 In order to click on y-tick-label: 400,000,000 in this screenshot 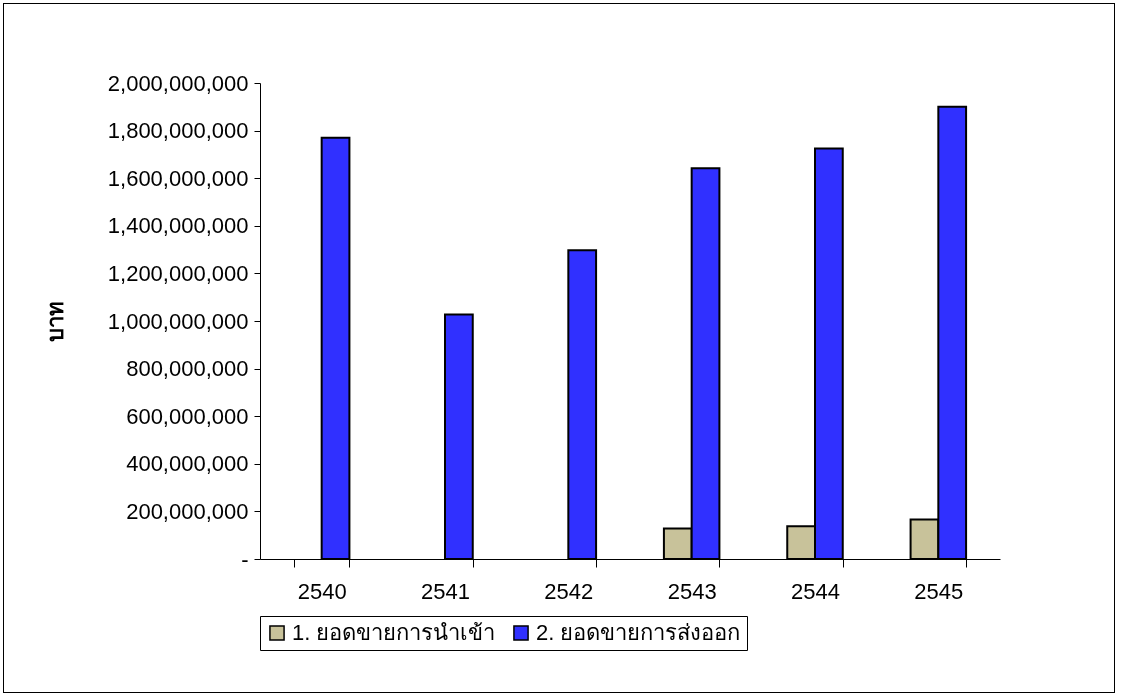, I will do `click(187, 464)`.